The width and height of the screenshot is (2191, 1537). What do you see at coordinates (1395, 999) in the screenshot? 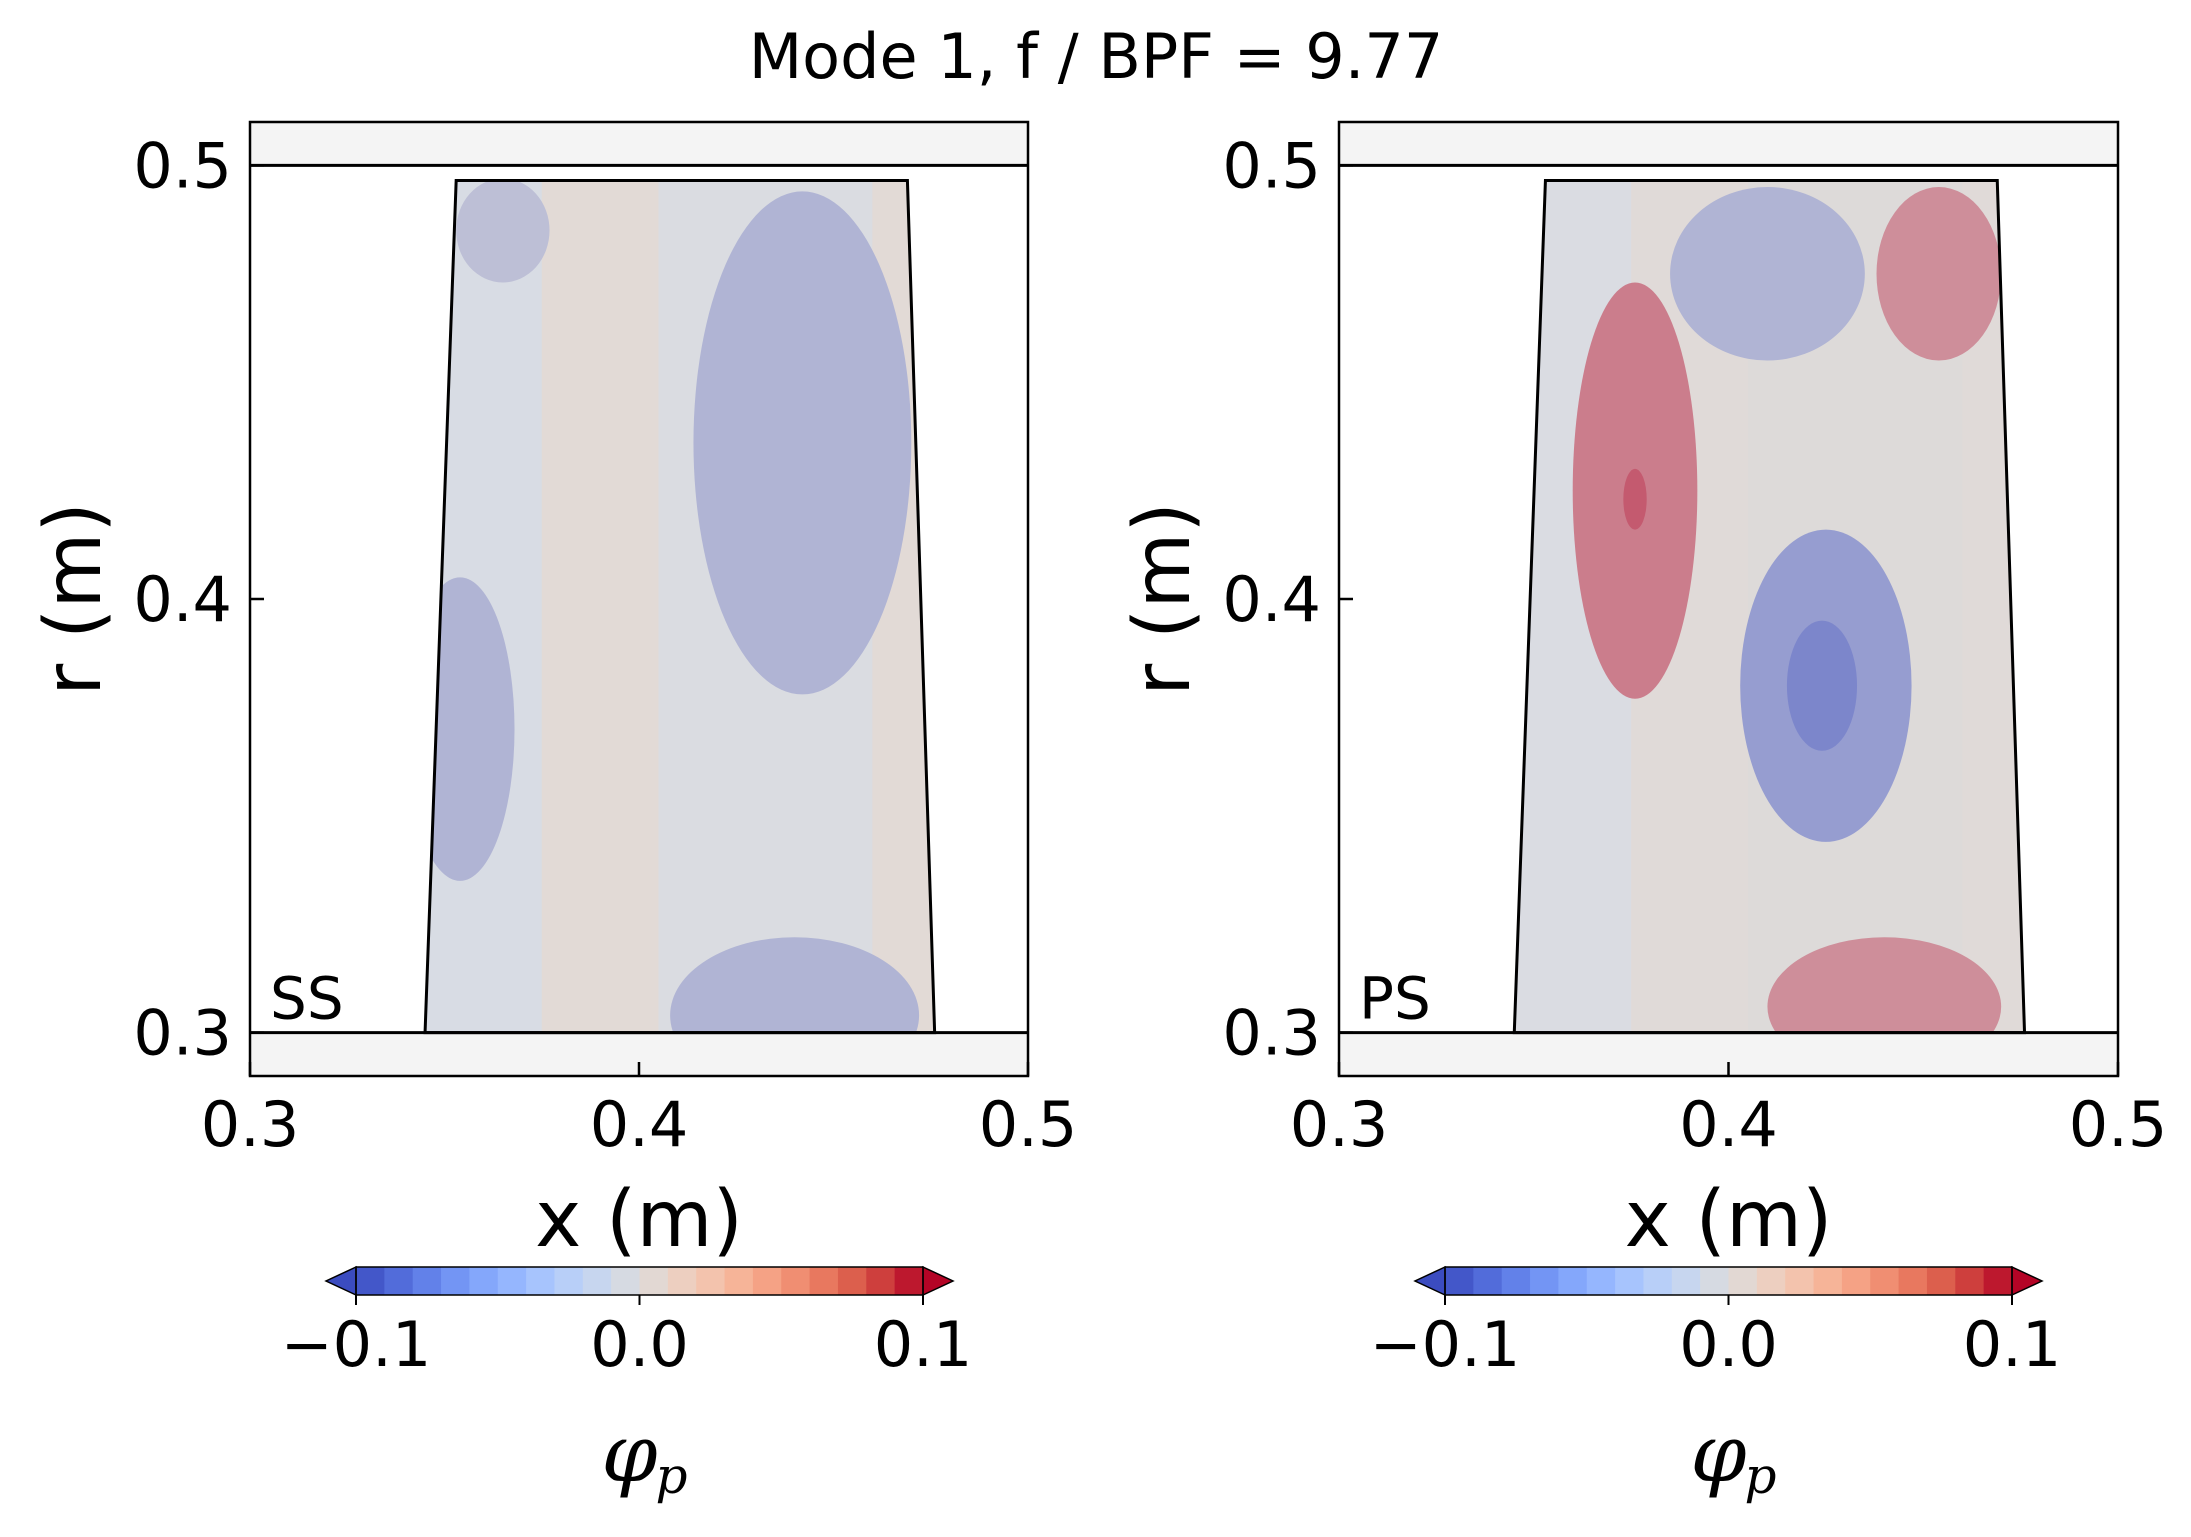
I see `surface-annotation: PS` at bounding box center [1395, 999].